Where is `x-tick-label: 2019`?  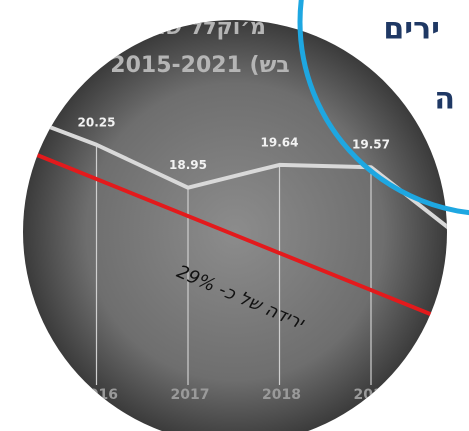 x-tick-label: 2019 is located at coordinates (373, 395).